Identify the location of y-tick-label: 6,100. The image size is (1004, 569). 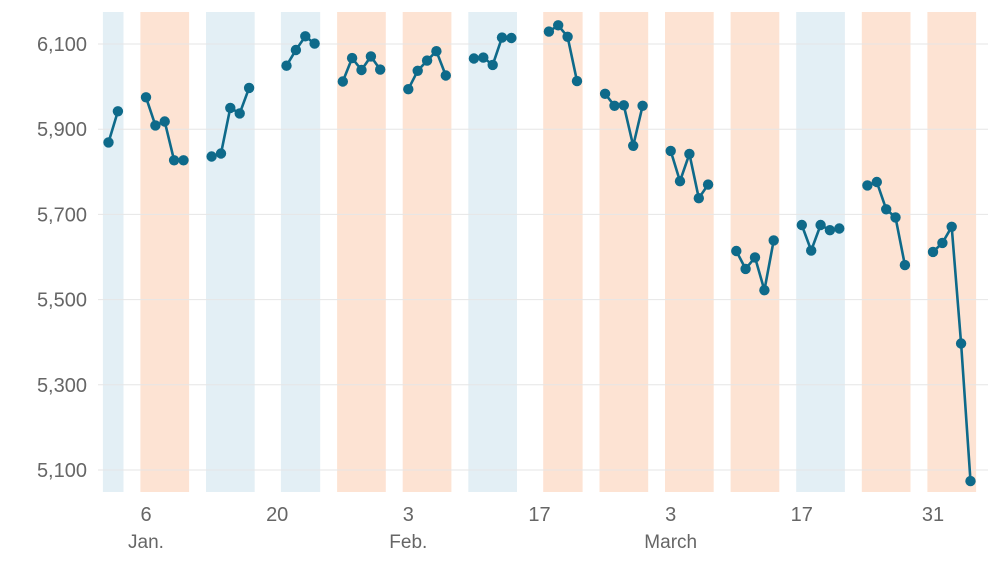
(62, 45).